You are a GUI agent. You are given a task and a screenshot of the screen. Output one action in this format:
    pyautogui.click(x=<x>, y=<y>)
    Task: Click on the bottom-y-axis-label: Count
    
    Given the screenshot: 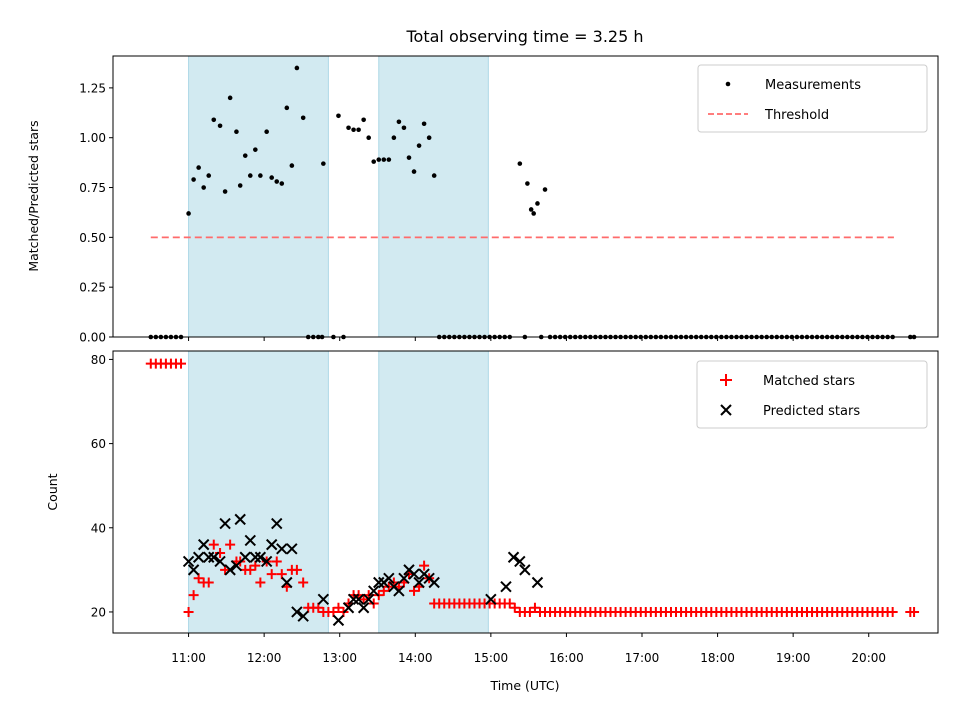 What is the action you would take?
    pyautogui.click(x=52, y=491)
    